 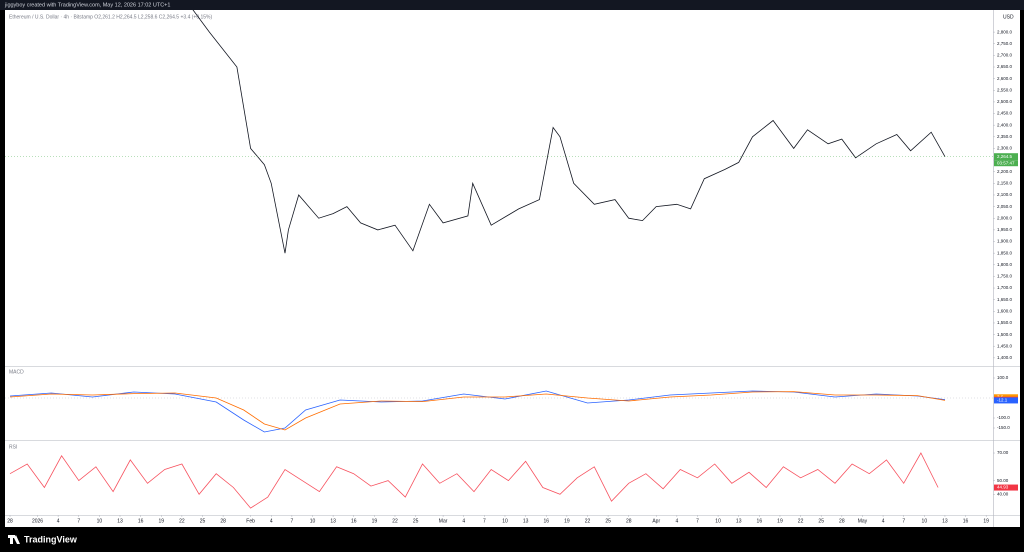 I want to click on countdown: 03:57:47, so click(x=1006, y=162).